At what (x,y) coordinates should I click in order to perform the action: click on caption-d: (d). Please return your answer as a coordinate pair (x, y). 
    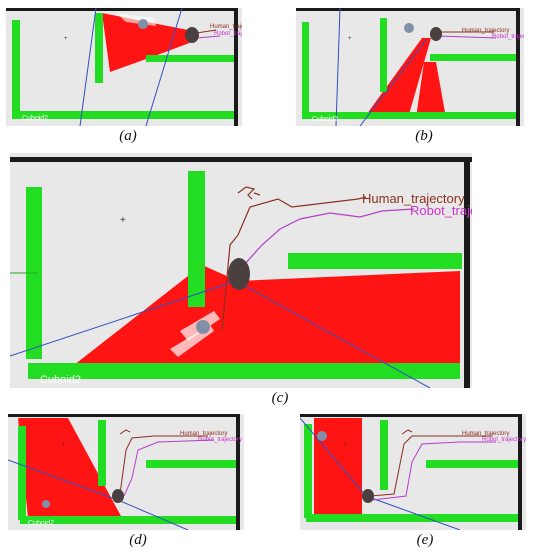
    Looking at the image, I should click on (138, 540).